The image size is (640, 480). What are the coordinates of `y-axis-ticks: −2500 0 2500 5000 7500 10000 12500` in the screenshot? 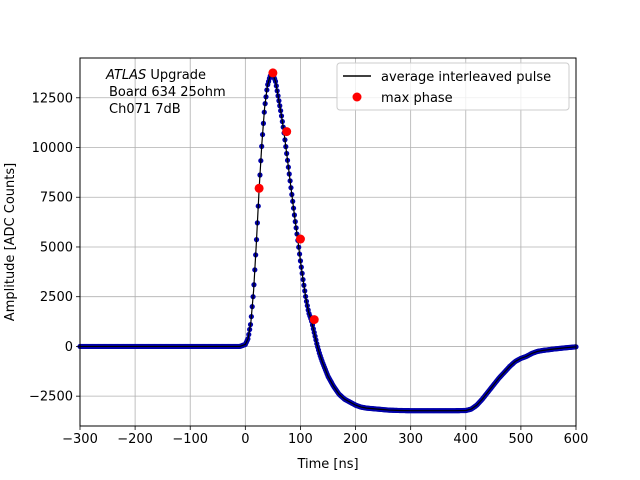 It's located at (54, 248).